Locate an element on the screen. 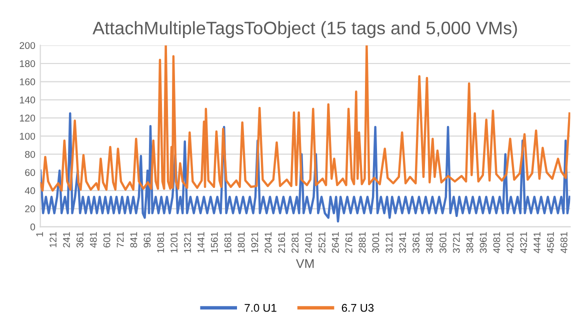 The width and height of the screenshot is (576, 324). x-tick-label: 3241 is located at coordinates (402, 242).